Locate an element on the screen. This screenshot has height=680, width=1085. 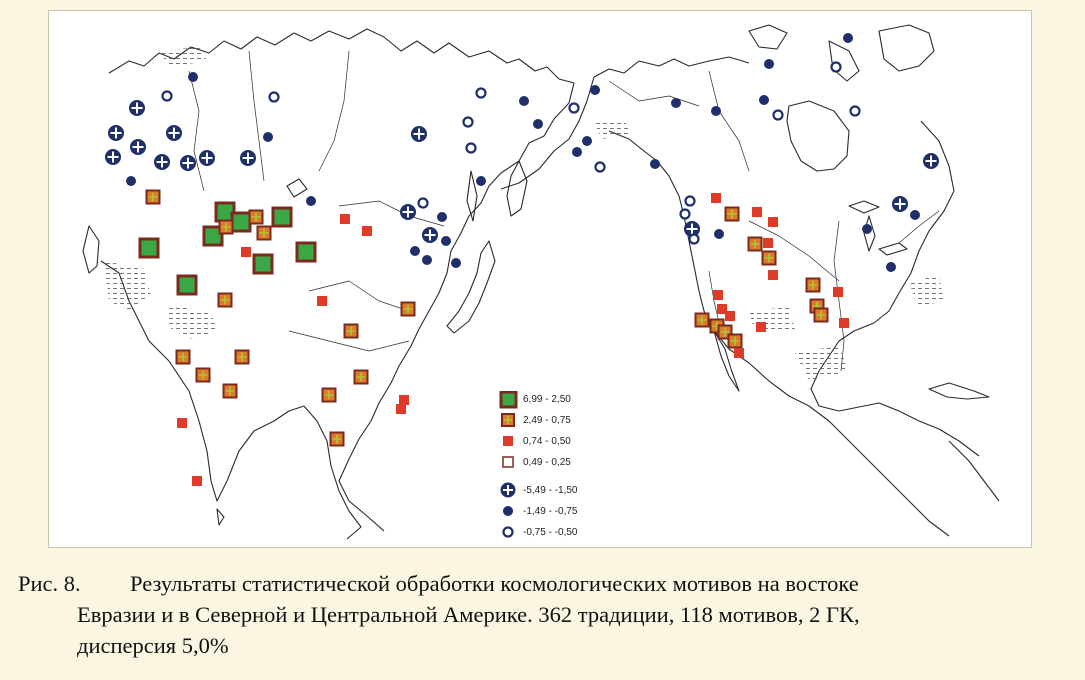
coastline-india is located at coordinates (226, 421).